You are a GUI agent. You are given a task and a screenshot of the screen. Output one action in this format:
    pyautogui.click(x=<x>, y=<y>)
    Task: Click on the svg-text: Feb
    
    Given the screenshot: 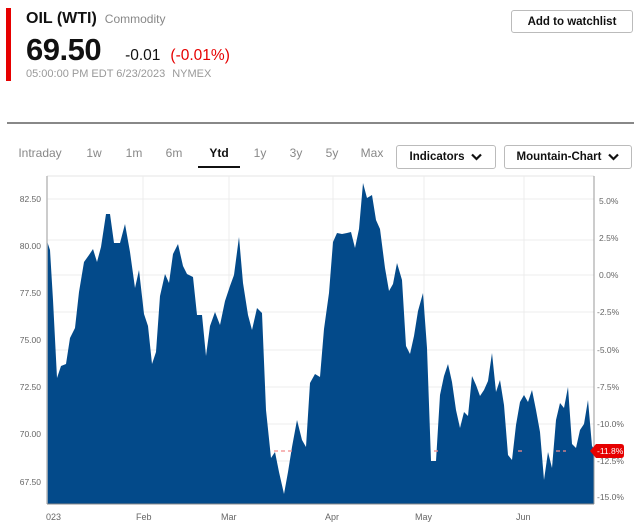 What is the action you would take?
    pyautogui.click(x=144, y=517)
    